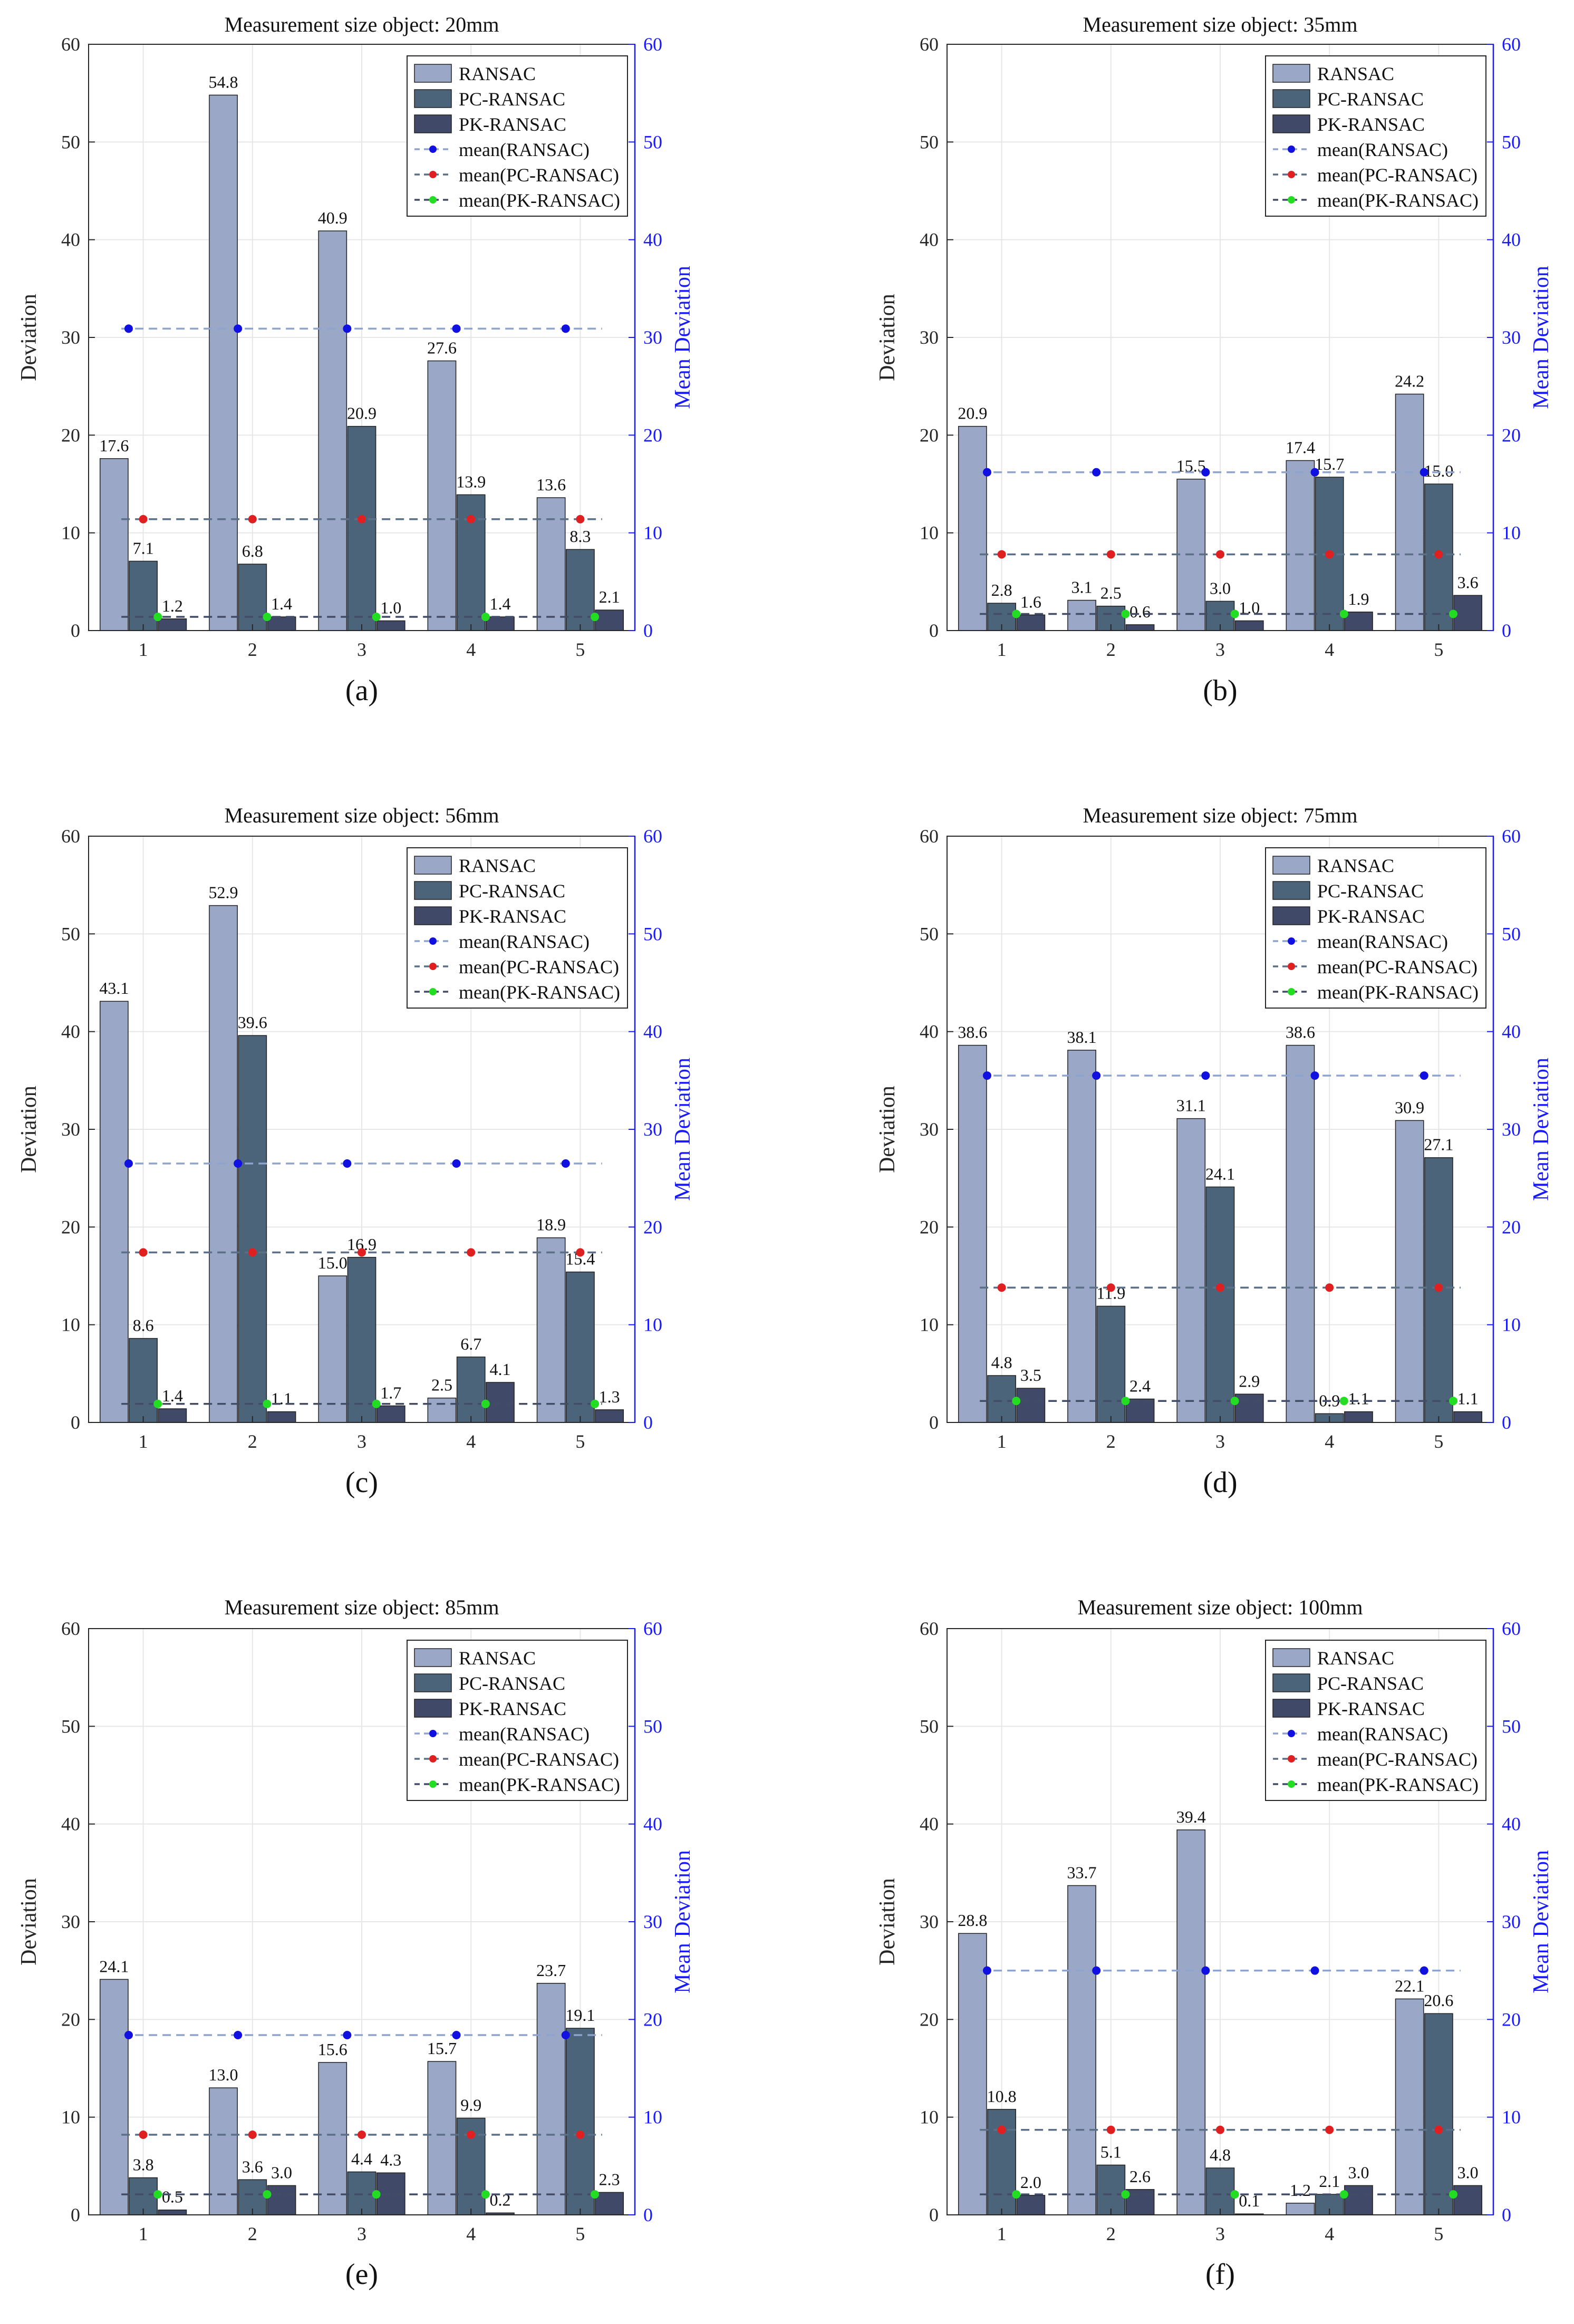 The height and width of the screenshot is (2324, 1574). Describe the element at coordinates (1002, 589) in the screenshot. I see `data-label: 2.8` at that location.